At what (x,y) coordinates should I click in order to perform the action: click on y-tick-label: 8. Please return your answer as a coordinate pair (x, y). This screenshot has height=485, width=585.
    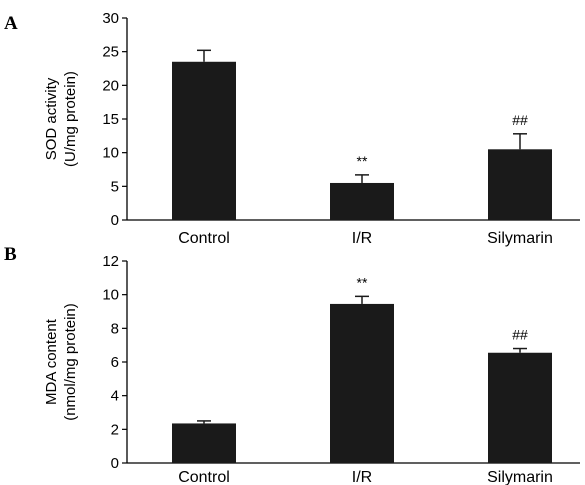
    Looking at the image, I should click on (115, 328).